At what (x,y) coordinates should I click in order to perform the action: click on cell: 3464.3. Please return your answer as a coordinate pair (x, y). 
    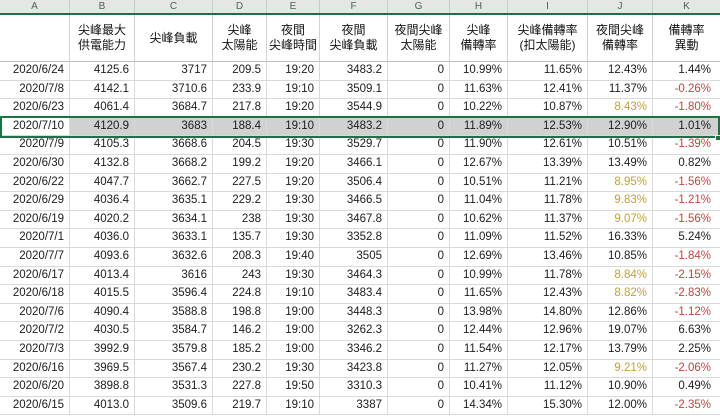
    Looking at the image, I should click on (354, 276).